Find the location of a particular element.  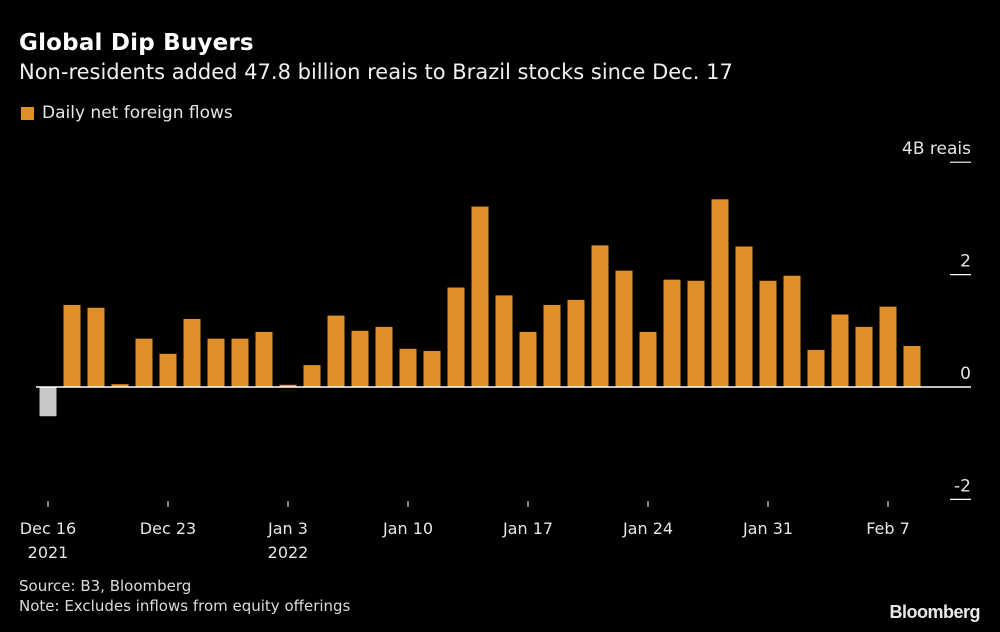

x-tick-label: Dec 23 is located at coordinates (168, 528).